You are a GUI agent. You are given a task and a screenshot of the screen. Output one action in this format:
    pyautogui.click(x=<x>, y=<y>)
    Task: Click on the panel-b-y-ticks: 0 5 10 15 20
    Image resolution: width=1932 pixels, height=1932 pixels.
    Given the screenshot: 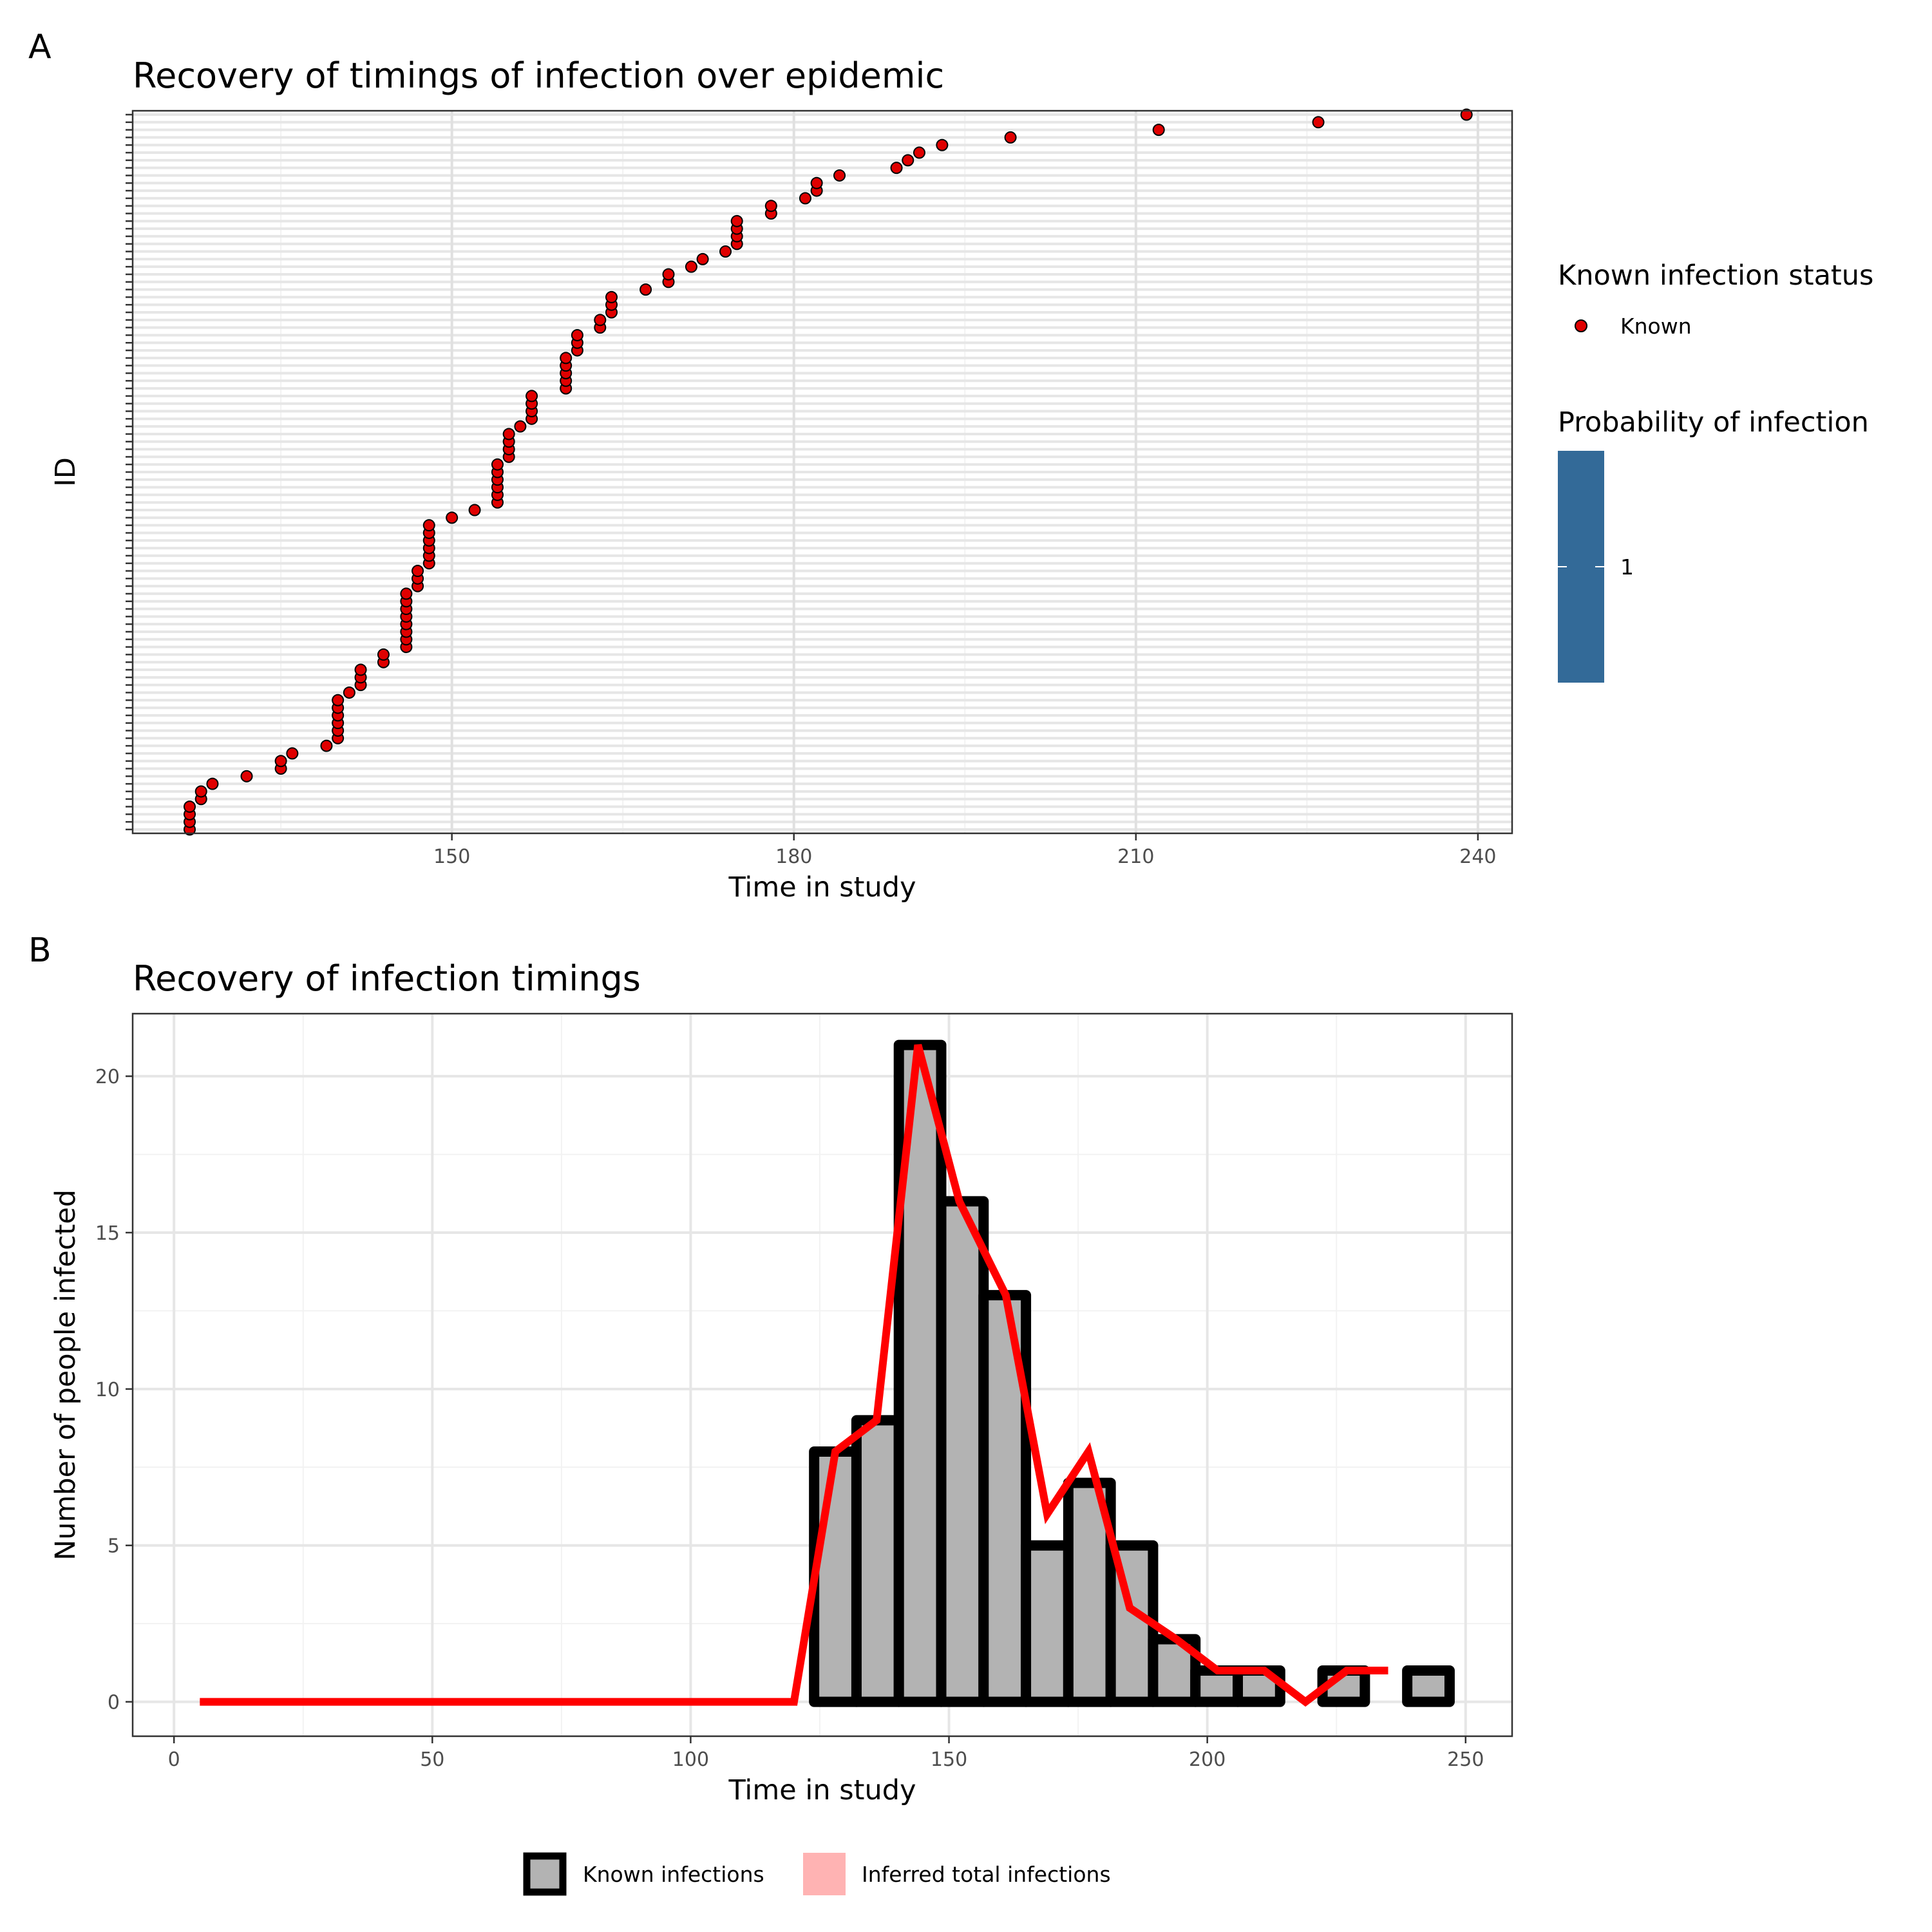 What is the action you would take?
    pyautogui.click(x=114, y=1390)
    